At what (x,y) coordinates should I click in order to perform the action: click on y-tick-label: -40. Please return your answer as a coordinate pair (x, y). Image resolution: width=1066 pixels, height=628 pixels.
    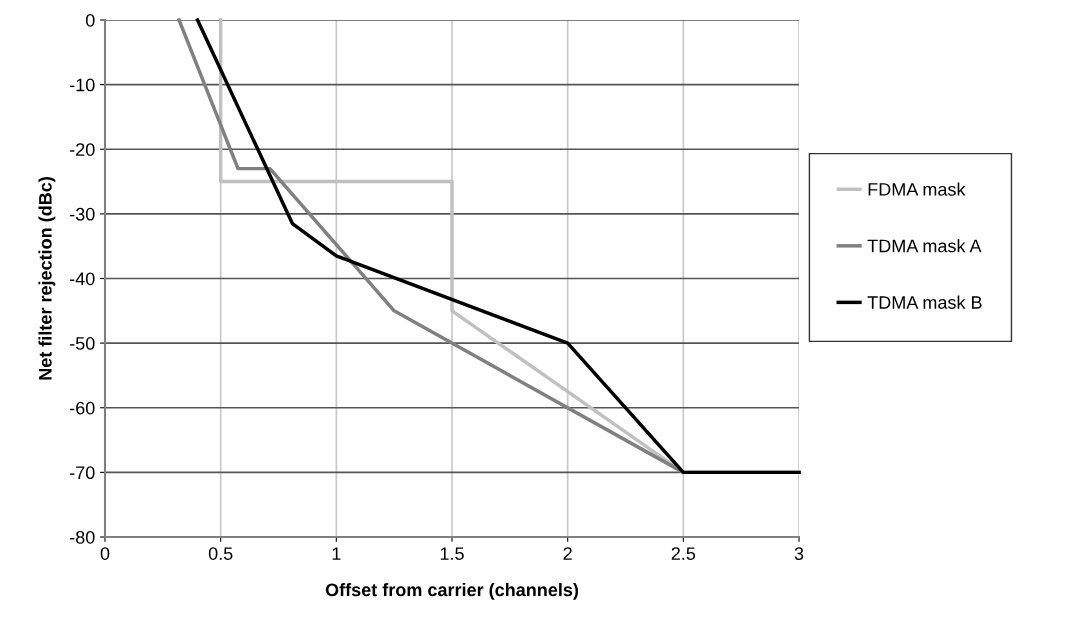
    Looking at the image, I should click on (82, 279).